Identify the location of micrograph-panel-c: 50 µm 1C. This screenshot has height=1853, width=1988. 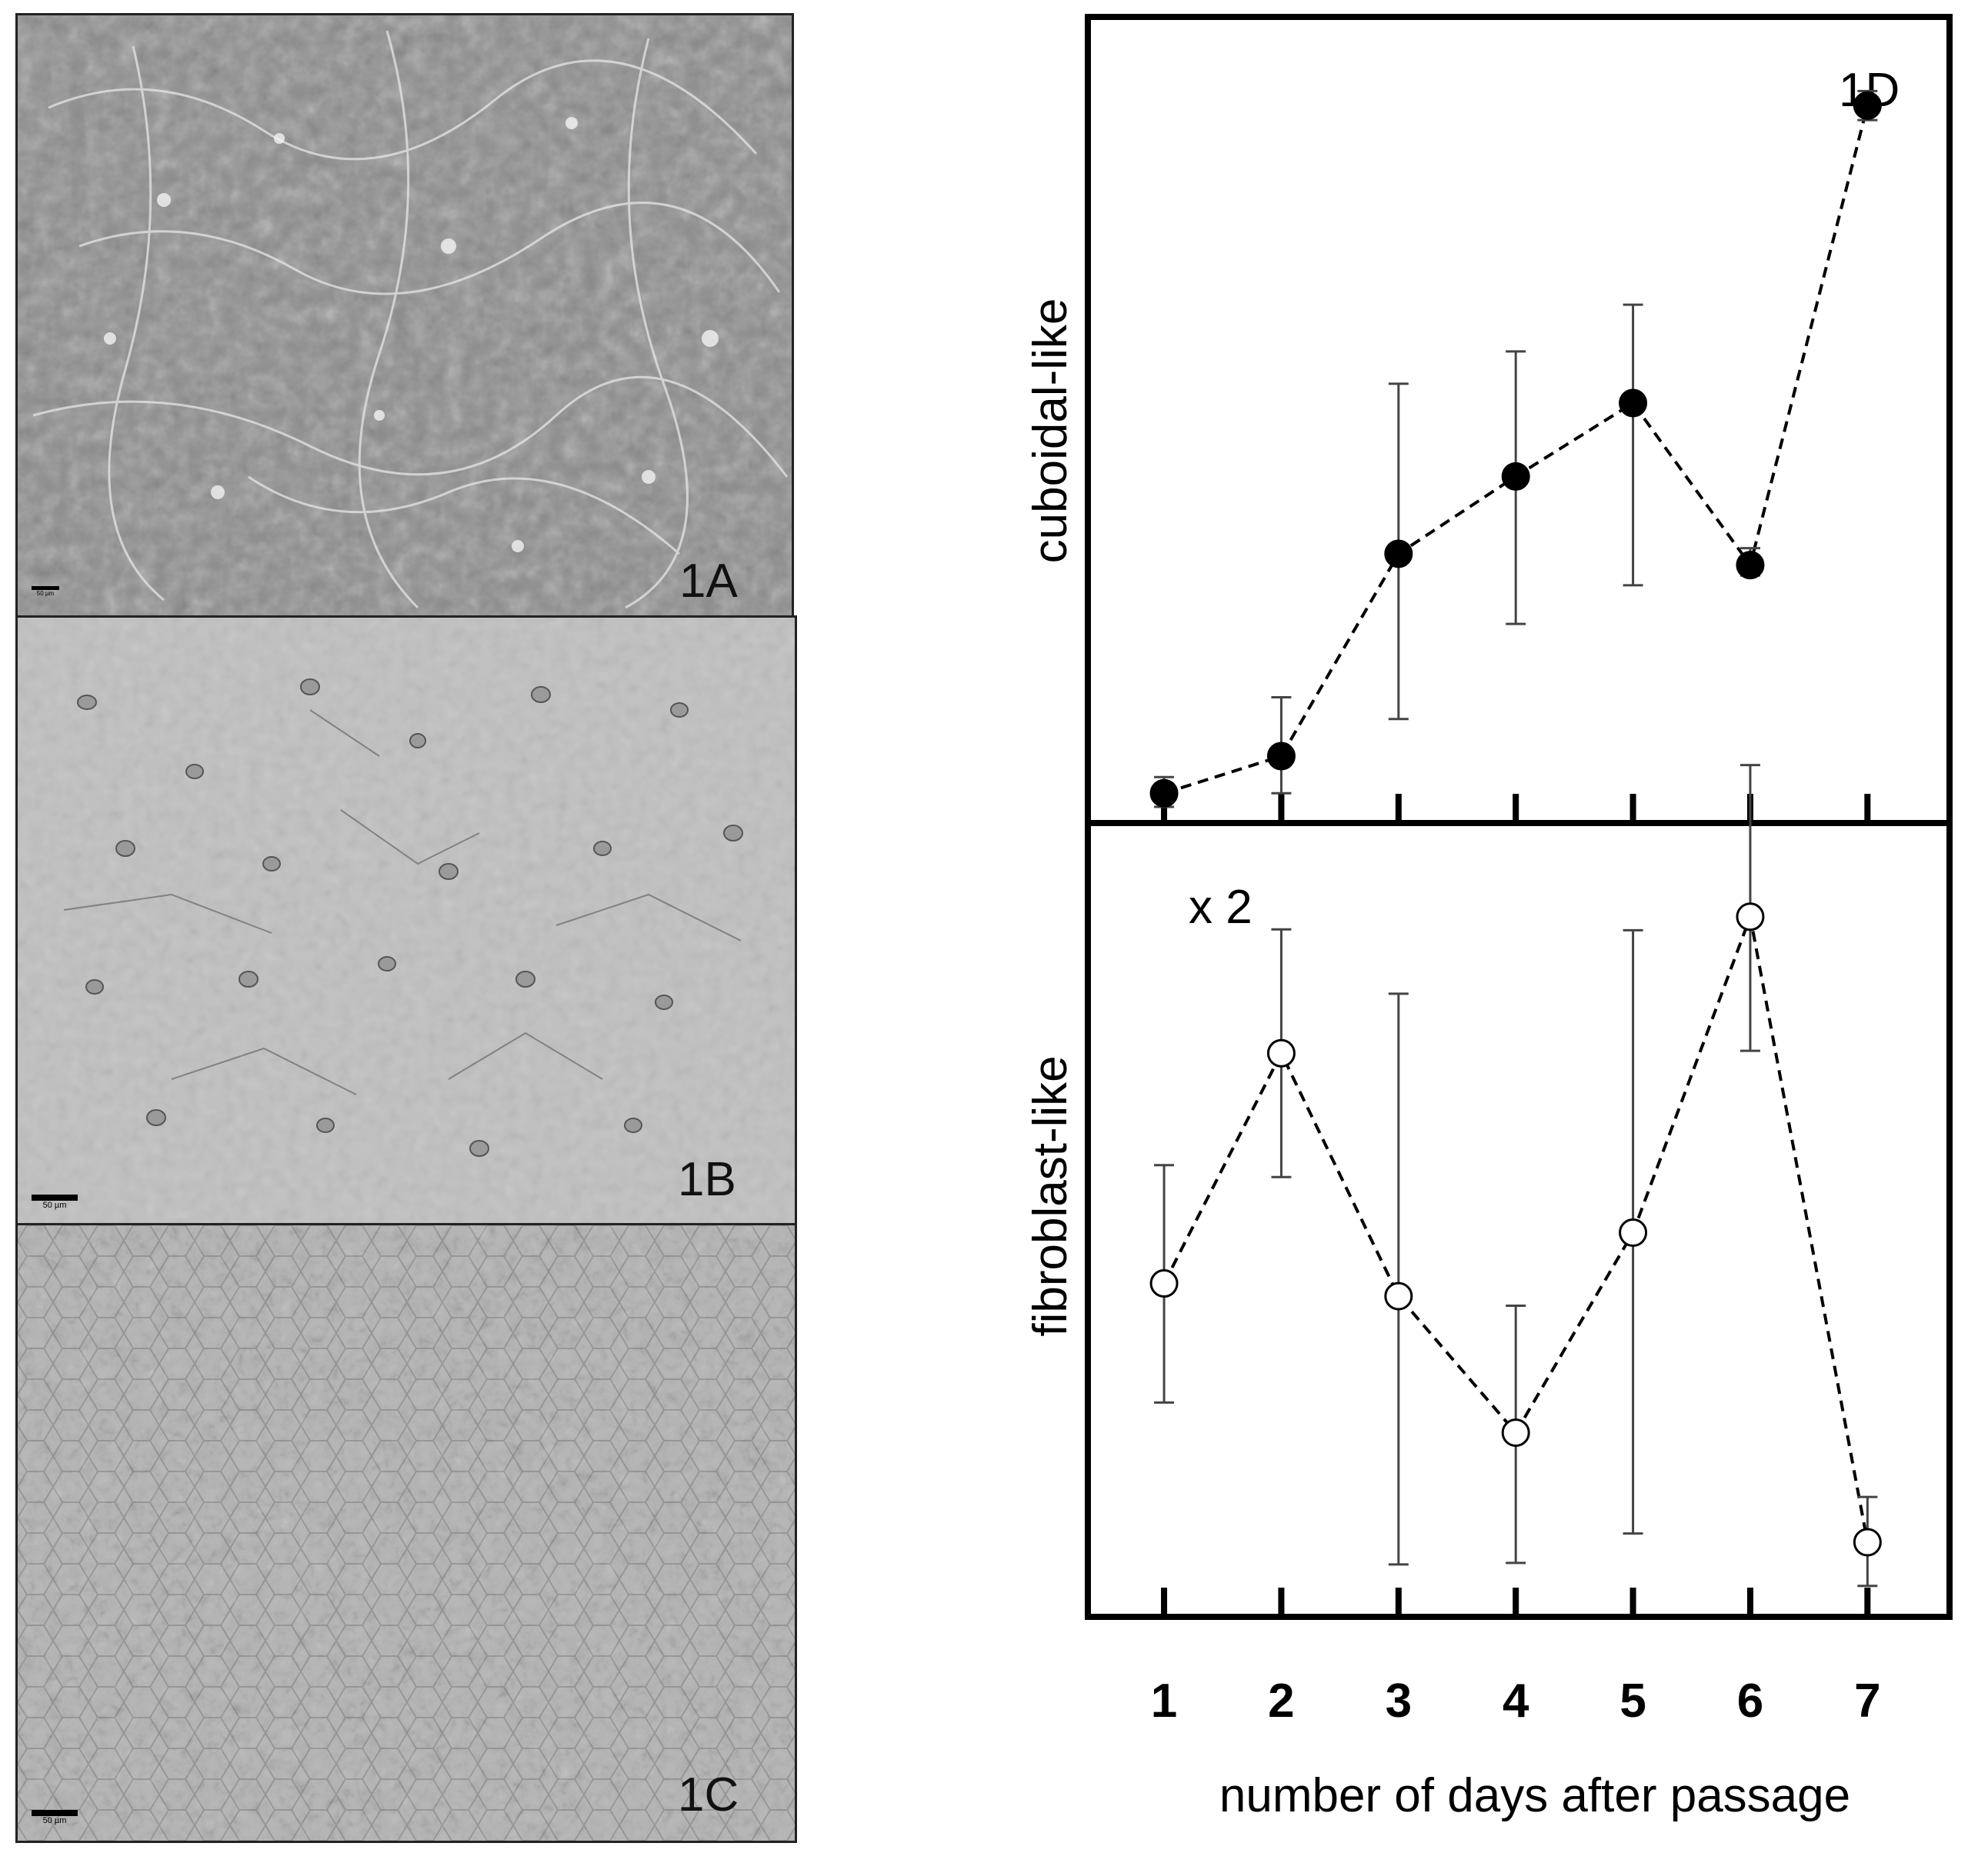
(406, 1533).